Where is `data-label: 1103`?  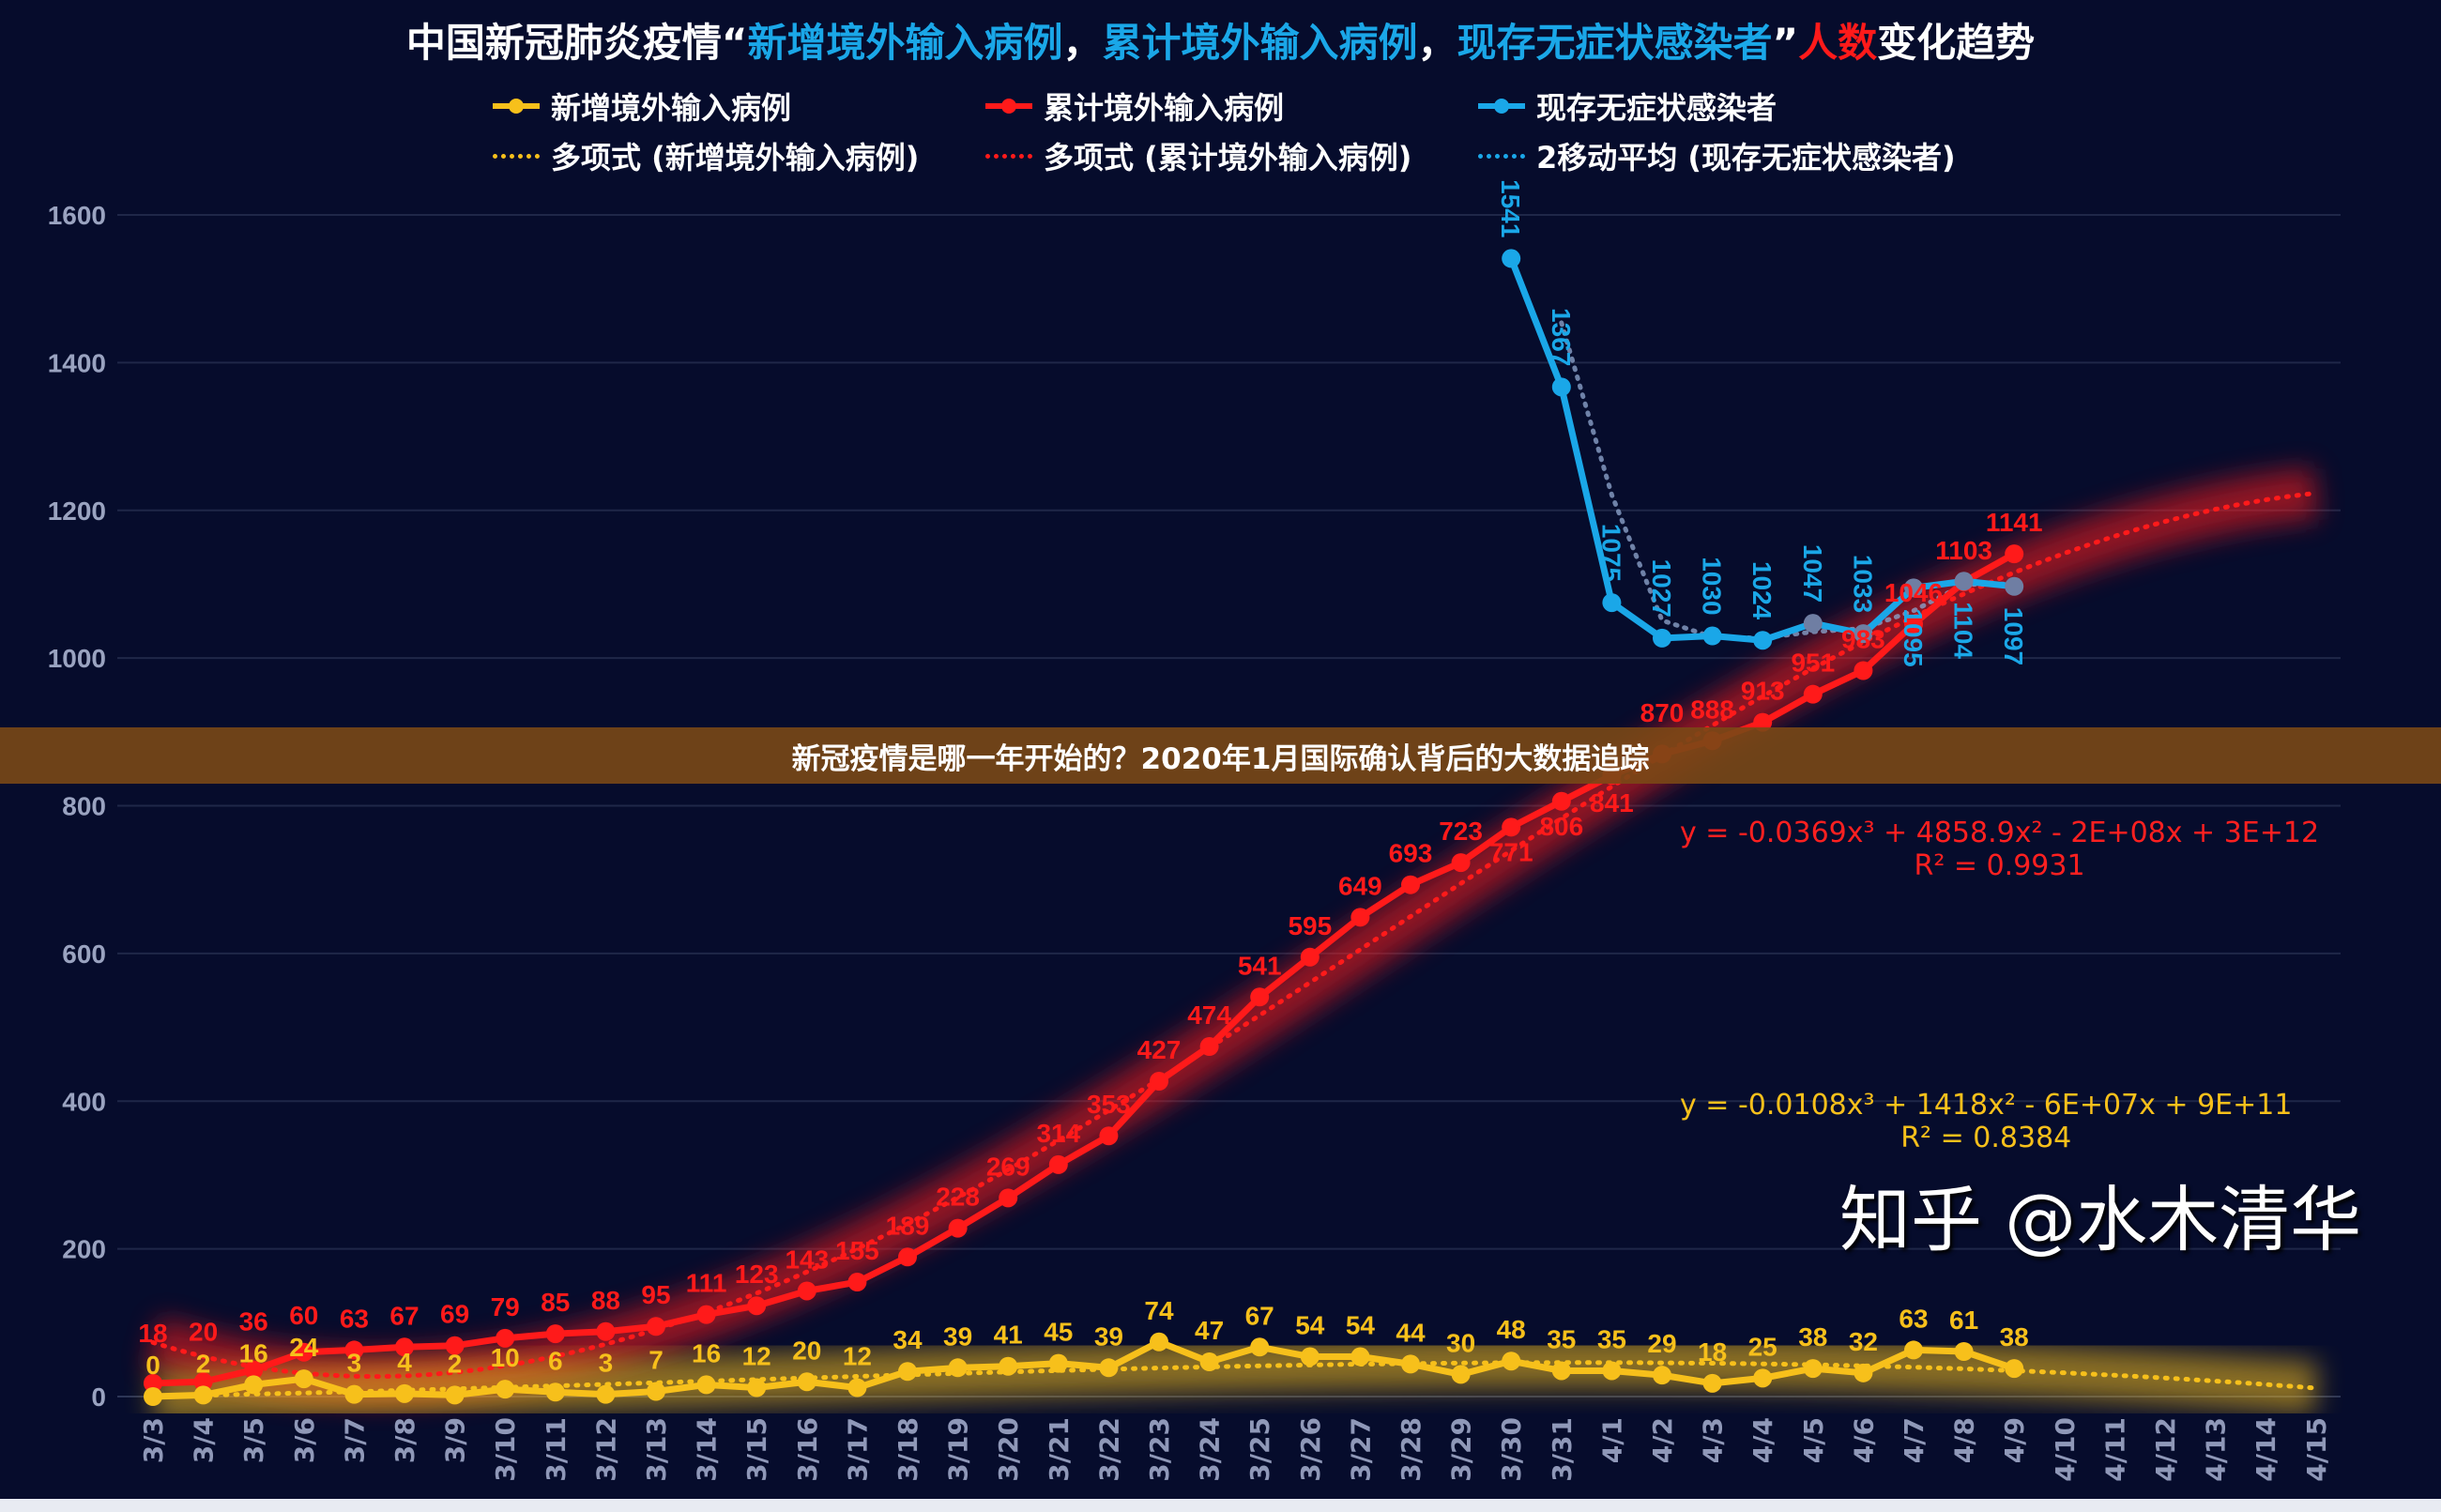 data-label: 1103 is located at coordinates (1963, 550).